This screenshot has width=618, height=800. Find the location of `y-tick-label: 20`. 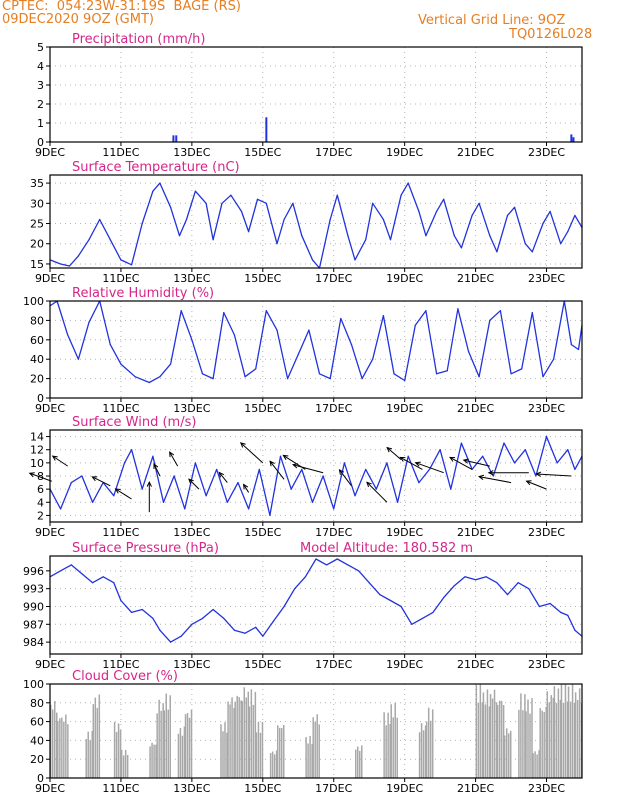

y-tick-label: 20 is located at coordinates (37, 759).